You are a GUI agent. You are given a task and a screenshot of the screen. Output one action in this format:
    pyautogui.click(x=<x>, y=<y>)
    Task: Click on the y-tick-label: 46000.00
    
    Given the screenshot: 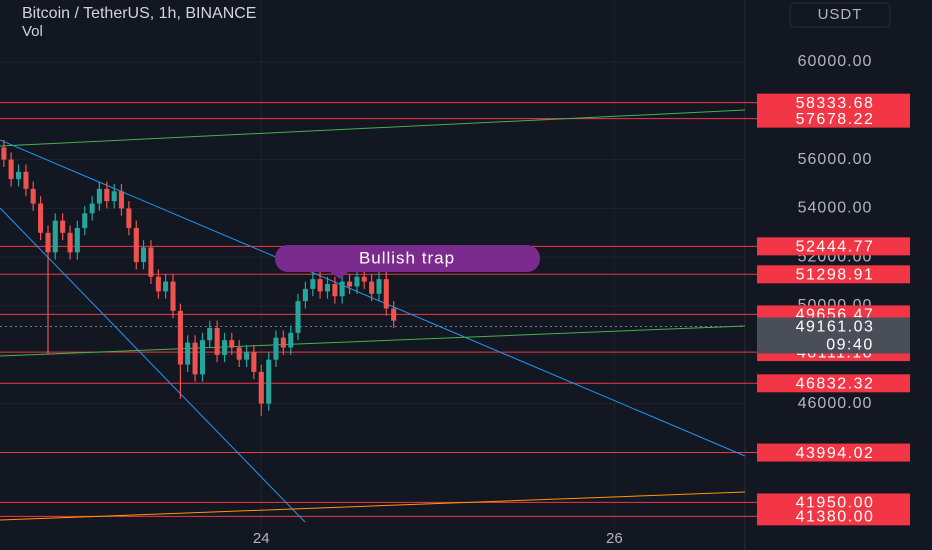 What is the action you would take?
    pyautogui.click(x=835, y=403)
    